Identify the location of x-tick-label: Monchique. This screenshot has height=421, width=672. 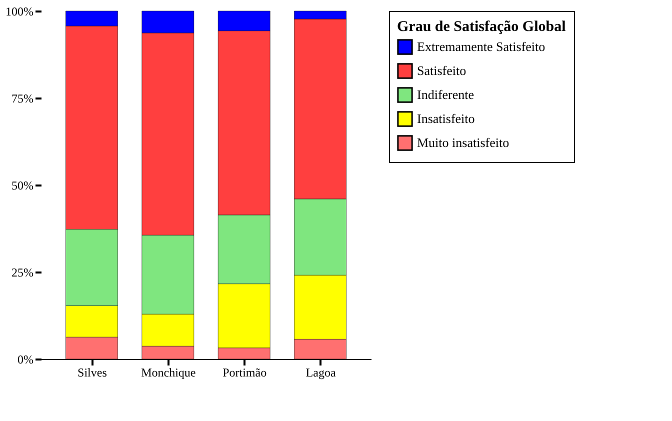
(168, 373).